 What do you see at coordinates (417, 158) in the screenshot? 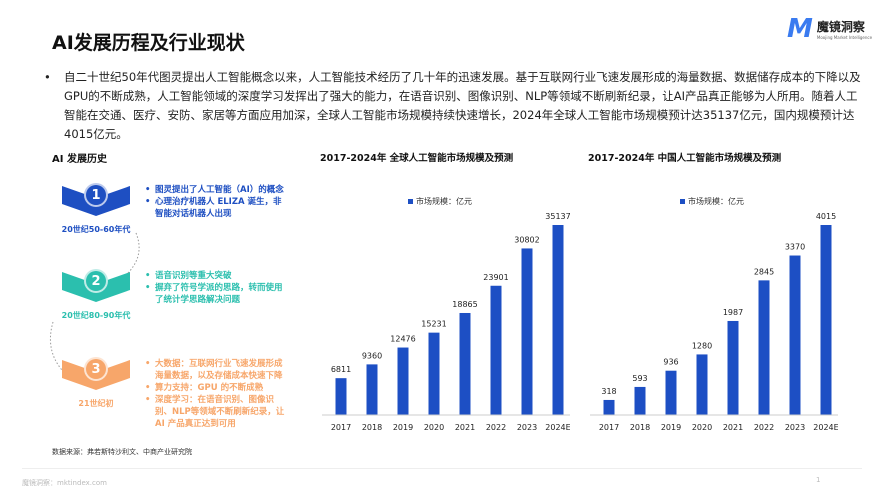
I see `chart1-title: 2017-2024年 全球人工智能市场规模及预测` at bounding box center [417, 158].